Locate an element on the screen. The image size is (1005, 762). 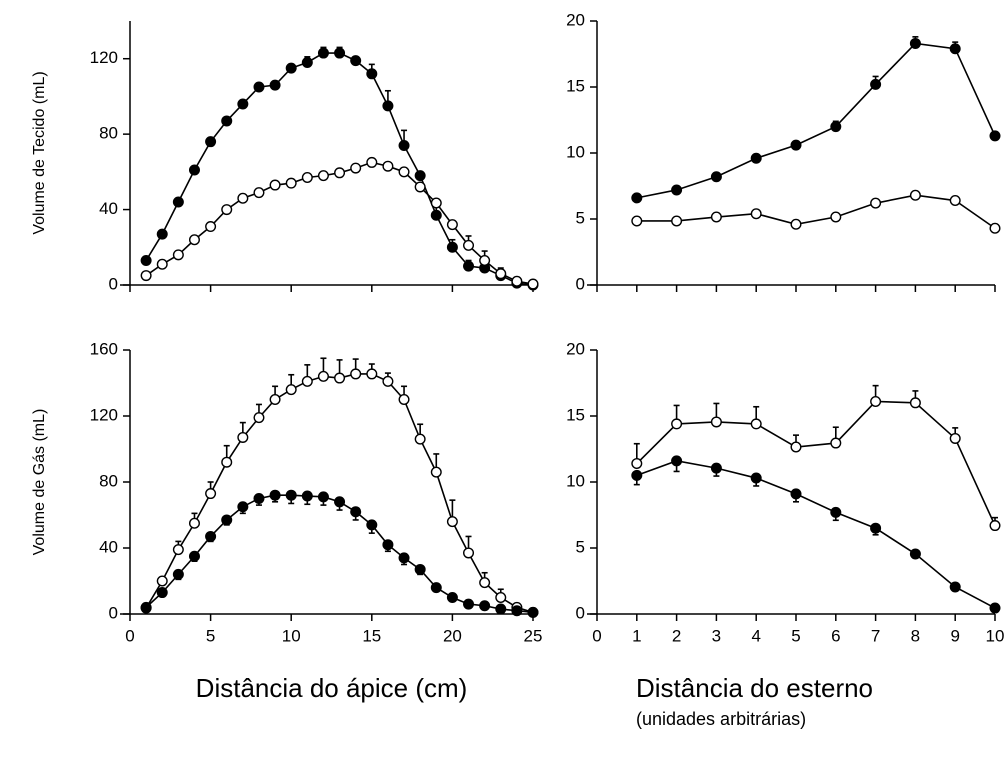
x-tick-label: 0 is located at coordinates (129, 635).